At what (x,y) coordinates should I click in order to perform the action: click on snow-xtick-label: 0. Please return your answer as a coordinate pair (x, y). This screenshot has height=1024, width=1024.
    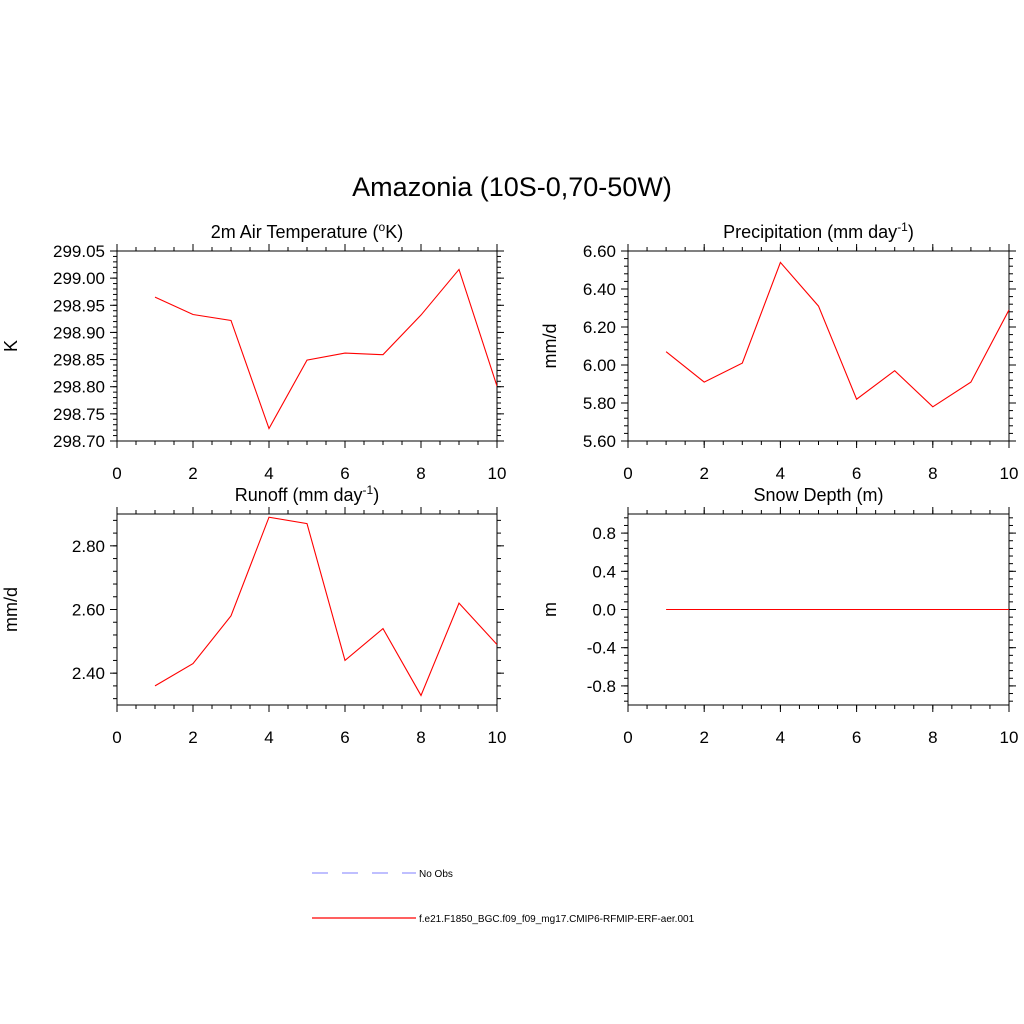
    Looking at the image, I should click on (627, 737).